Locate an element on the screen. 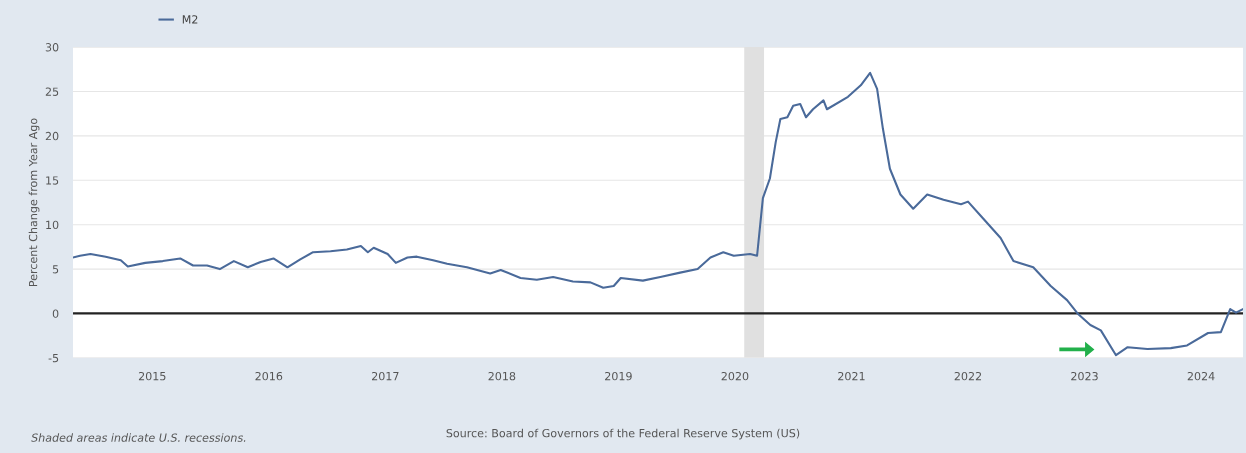  source-note: Source: Board of Governors of the Federal Reserve System (US) is located at coordinates (623, 434).